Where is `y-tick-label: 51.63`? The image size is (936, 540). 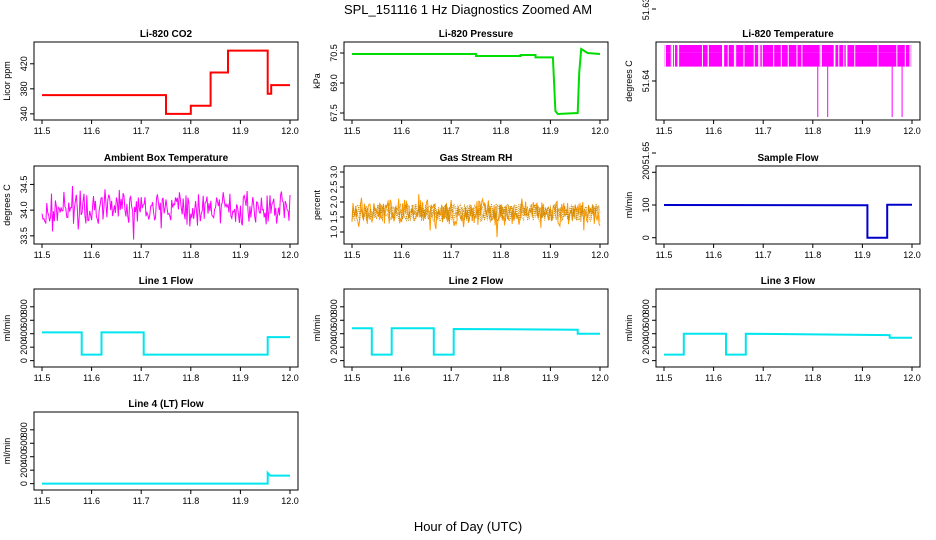
y-tick-label: 51.63 is located at coordinates (646, 10).